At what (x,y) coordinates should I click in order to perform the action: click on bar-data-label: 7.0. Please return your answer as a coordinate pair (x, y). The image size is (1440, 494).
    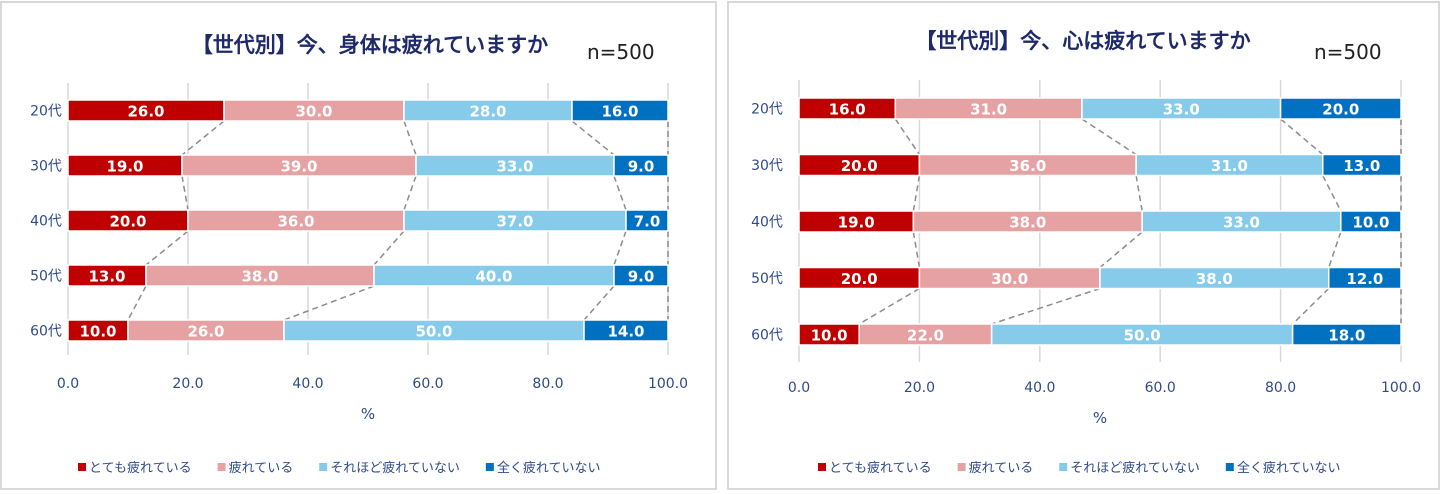
    Looking at the image, I should click on (647, 222).